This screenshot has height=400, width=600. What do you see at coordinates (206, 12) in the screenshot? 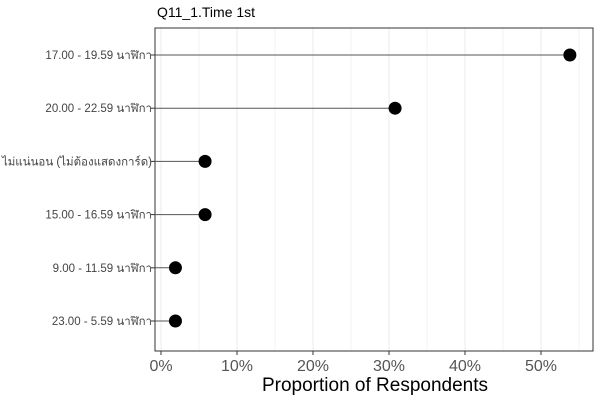
I see `chart-title: Q11_1.Time 1st` at bounding box center [206, 12].